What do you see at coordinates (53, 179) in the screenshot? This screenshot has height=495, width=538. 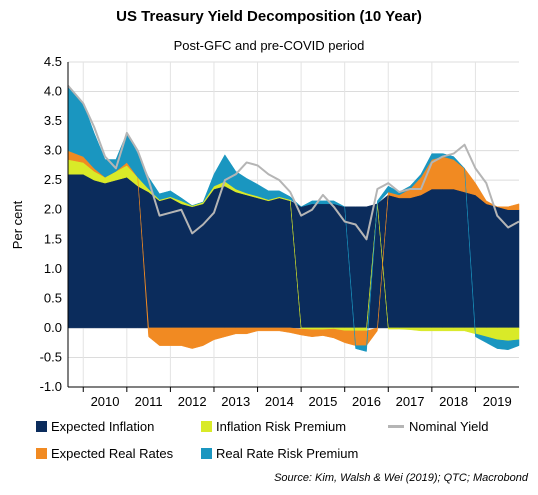 I see `y-tick-label: 2.5` at bounding box center [53, 179].